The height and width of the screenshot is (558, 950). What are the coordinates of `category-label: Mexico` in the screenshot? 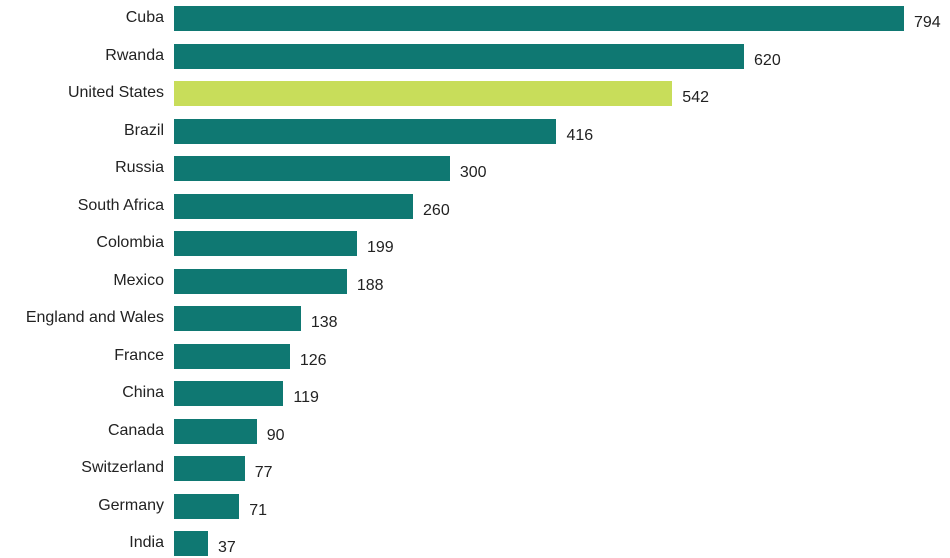 It's located at (138, 280).